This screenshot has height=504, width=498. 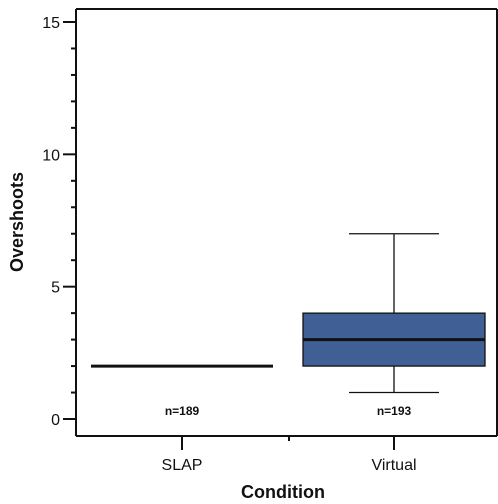 What do you see at coordinates (393, 465) in the screenshot?
I see `x-tick-label: Virtual` at bounding box center [393, 465].